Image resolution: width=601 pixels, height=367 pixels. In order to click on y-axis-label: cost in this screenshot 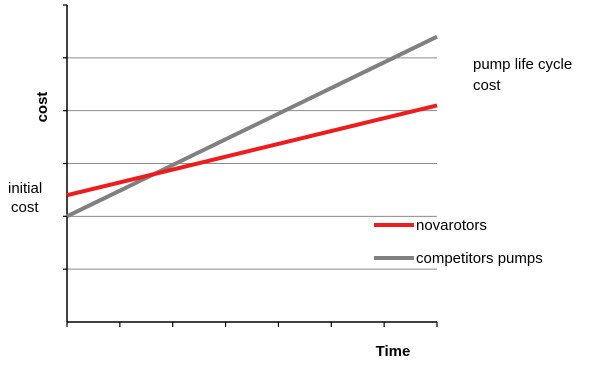, I will do `click(42, 107)`.